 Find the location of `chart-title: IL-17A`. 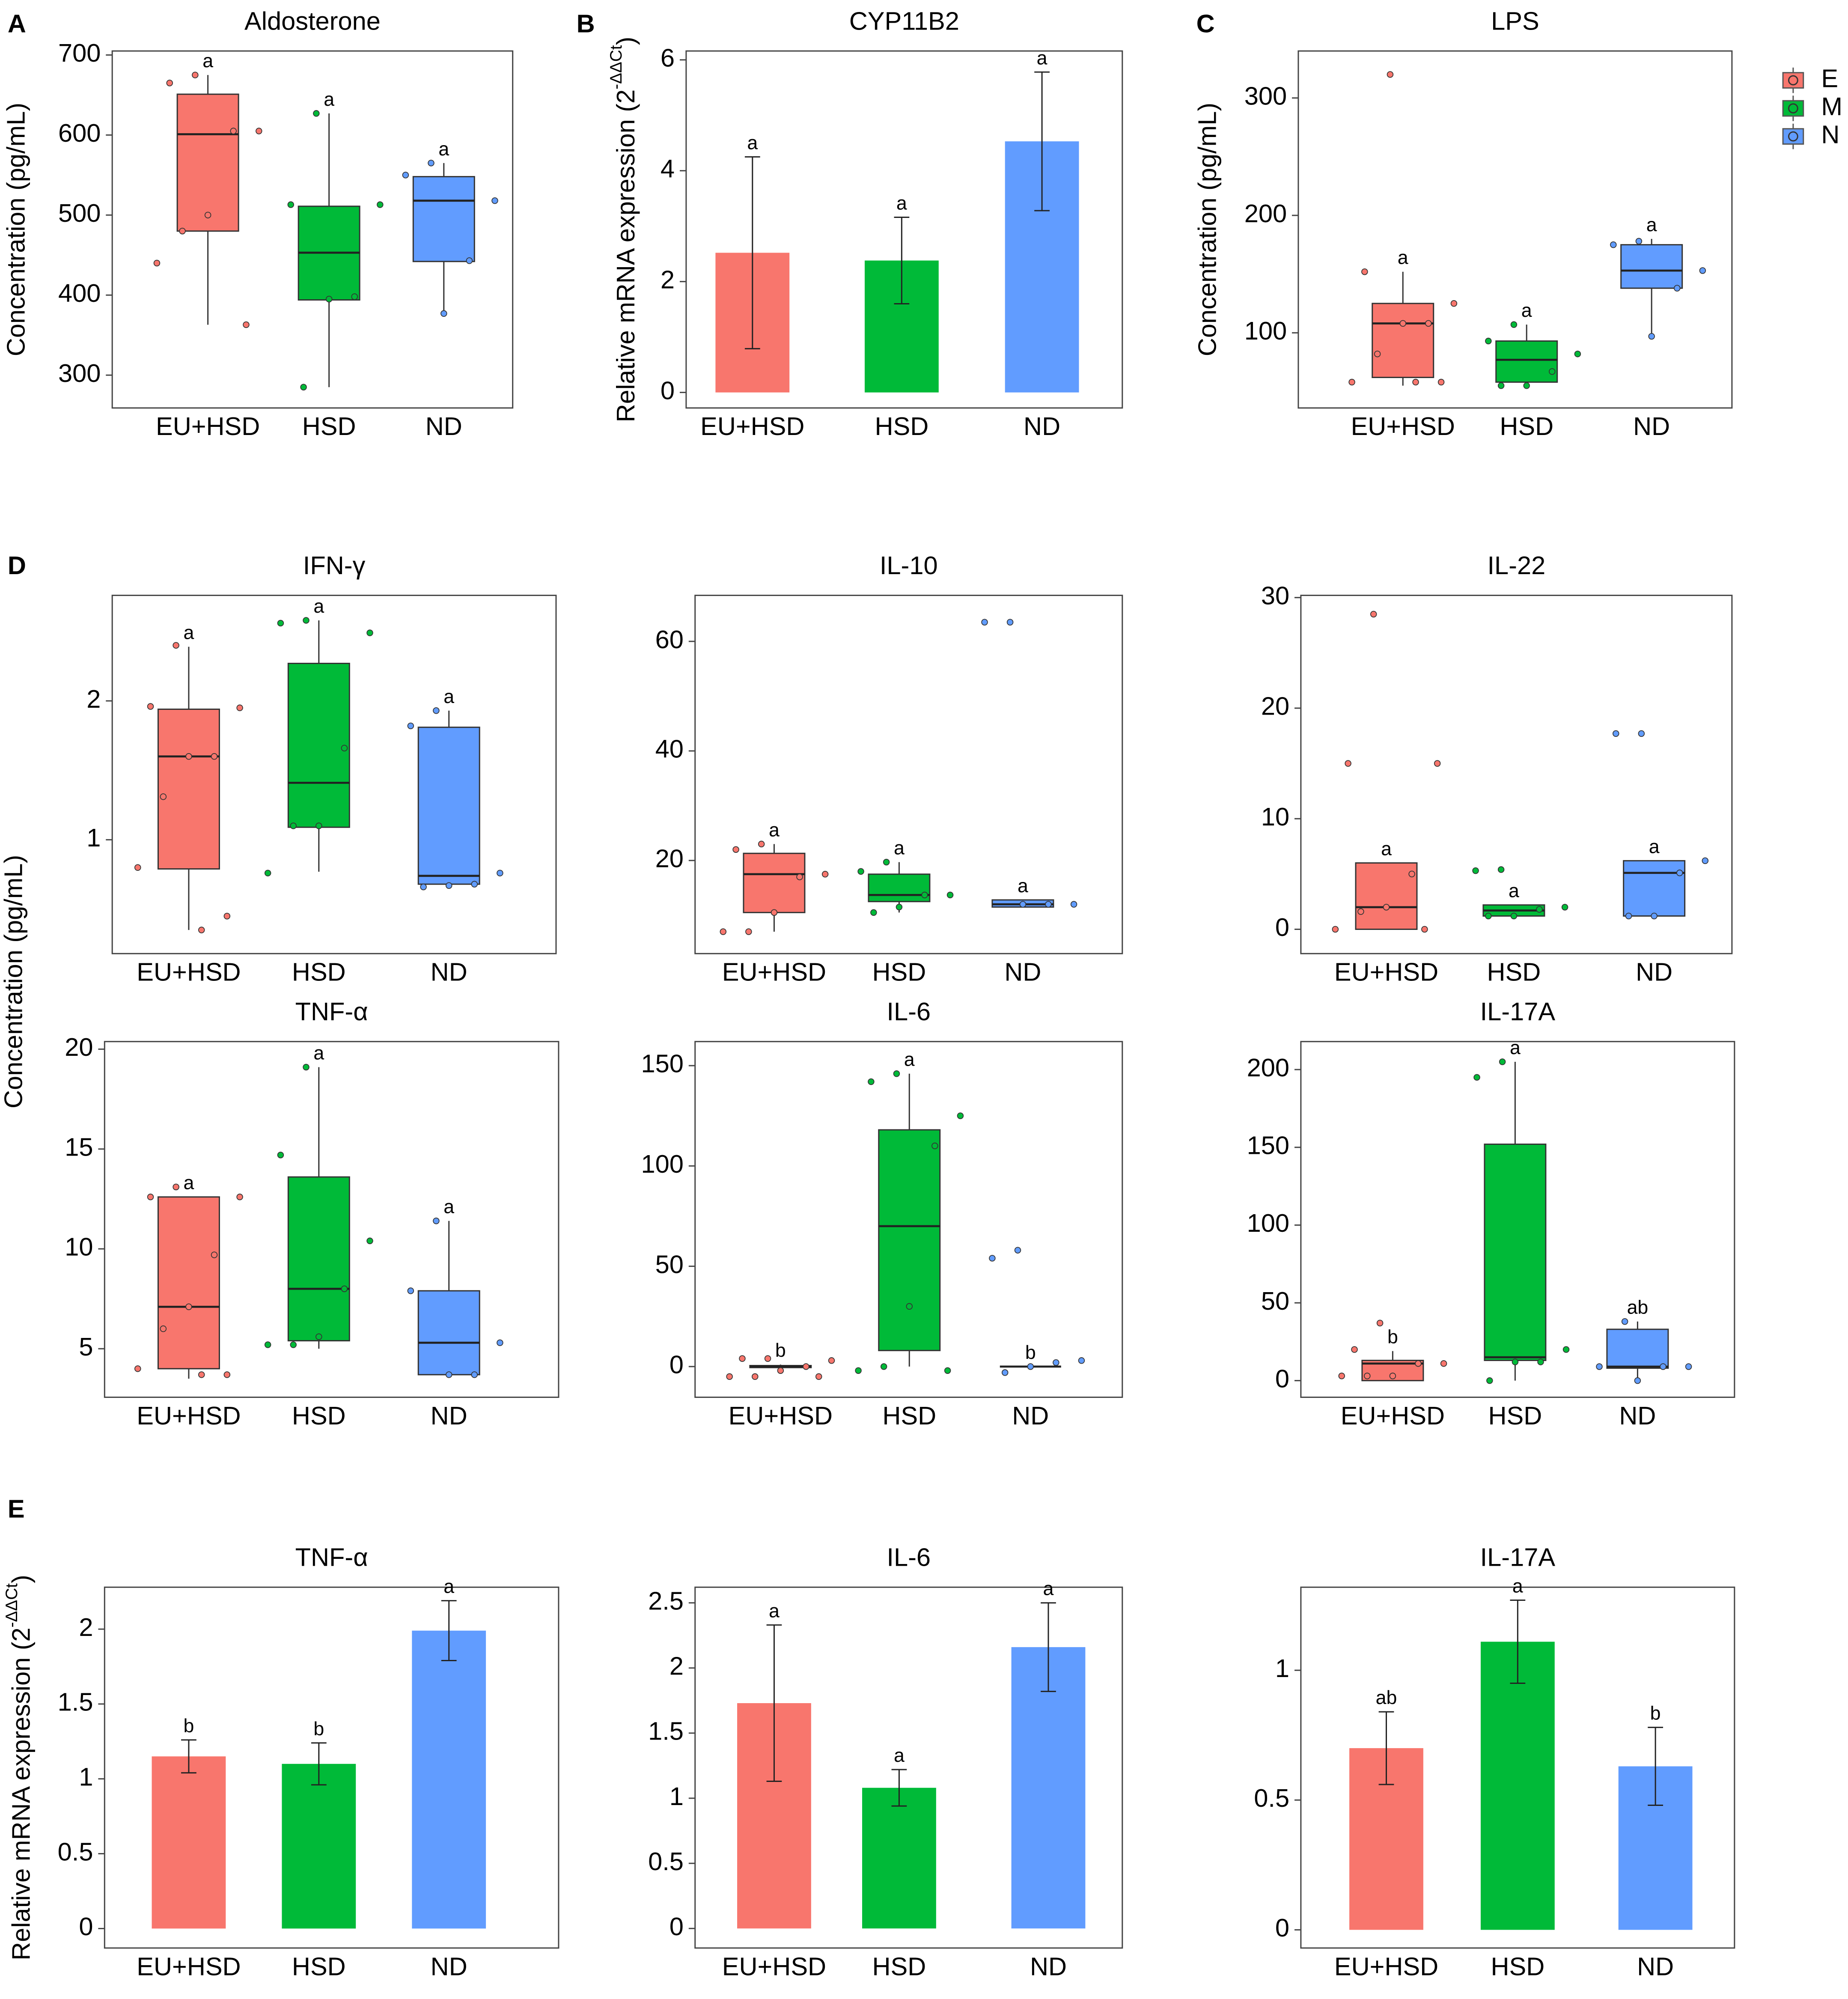

chart-title: IL-17A is located at coordinates (1518, 1557).